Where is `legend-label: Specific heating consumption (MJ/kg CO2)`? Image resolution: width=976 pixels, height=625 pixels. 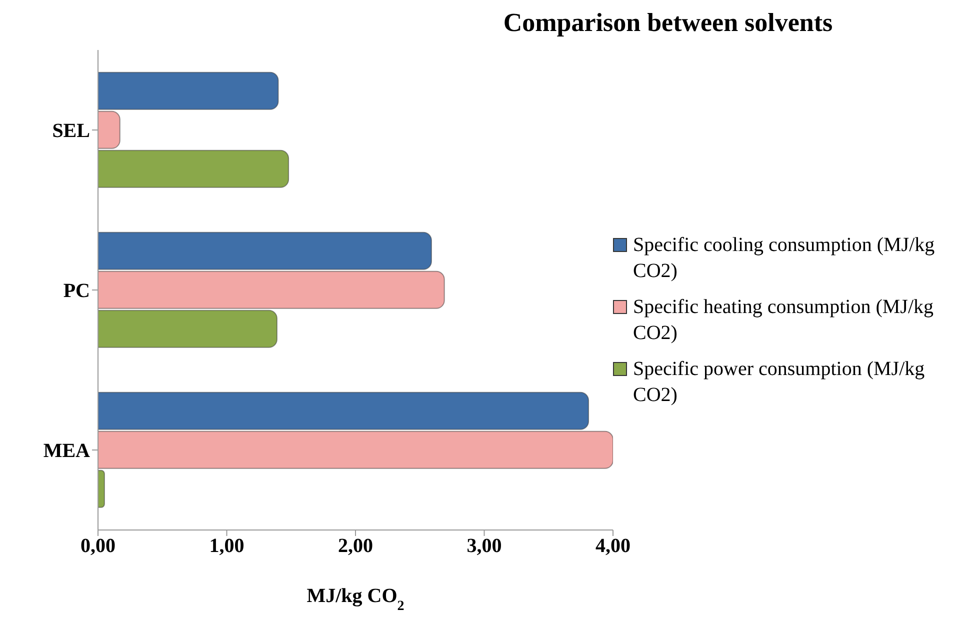 legend-label: Specific heating consumption (MJ/kg CO2) is located at coordinates (784, 320).